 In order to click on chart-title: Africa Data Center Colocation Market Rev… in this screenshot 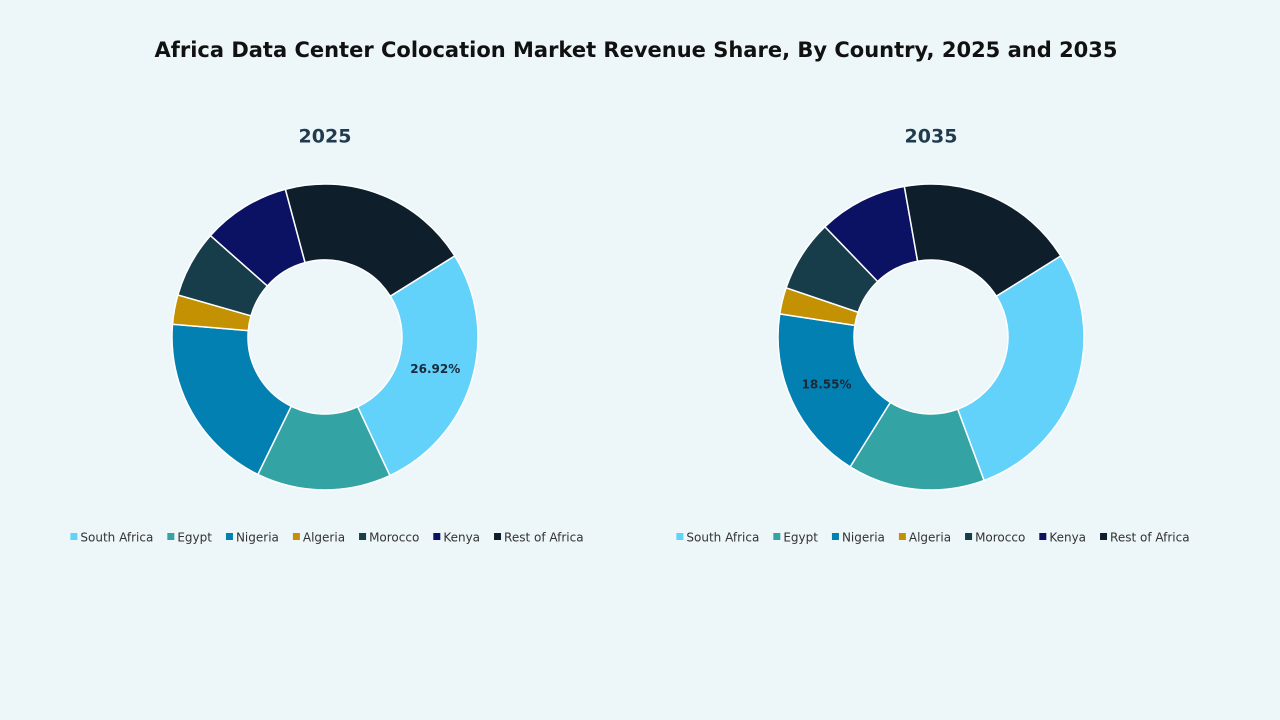, I will do `click(635, 50)`.